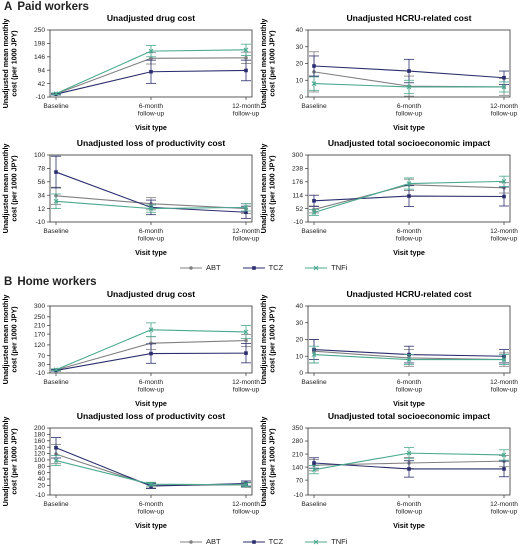  I want to click on legend-label: ABT, so click(213, 541).